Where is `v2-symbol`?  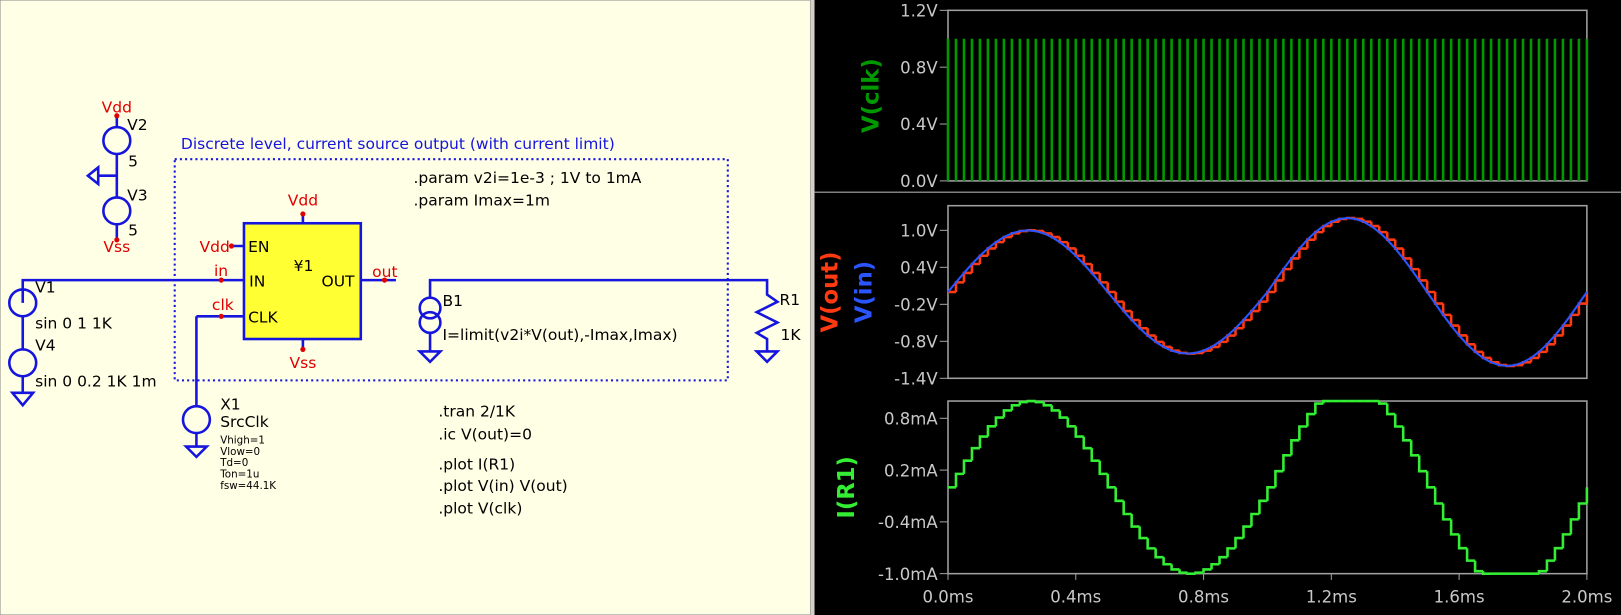 v2-symbol is located at coordinates (117, 140).